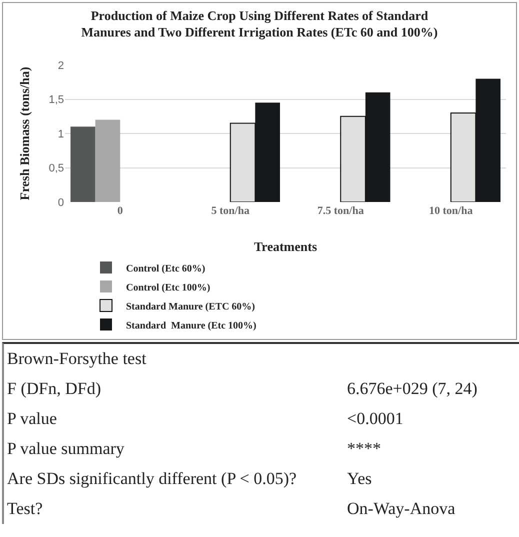  What do you see at coordinates (66, 449) in the screenshot?
I see `text: P value summary` at bounding box center [66, 449].